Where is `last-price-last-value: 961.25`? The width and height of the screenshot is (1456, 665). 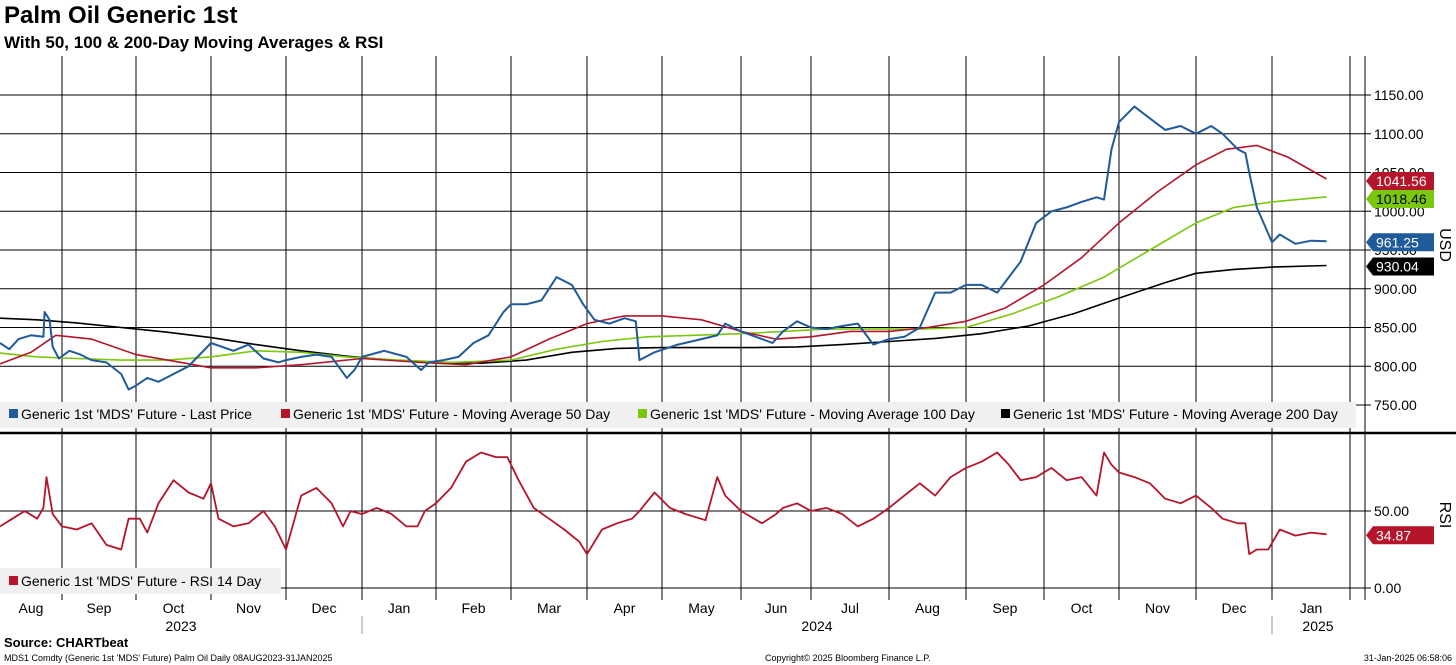 last-price-last-value: 961.25 is located at coordinates (1397, 242).